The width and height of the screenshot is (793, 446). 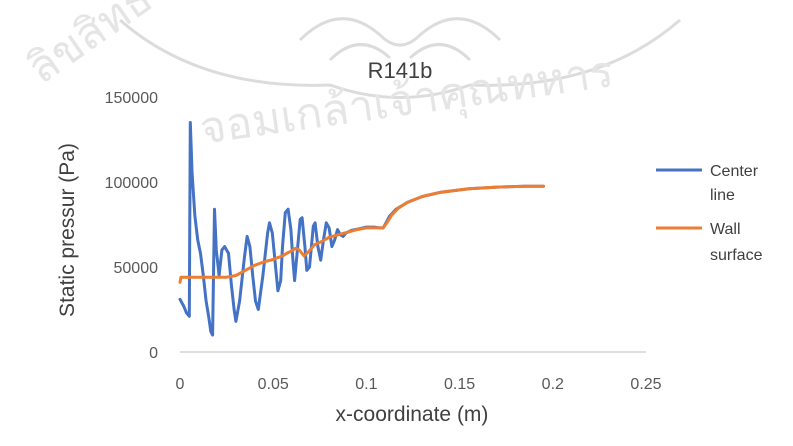 I want to click on legend: Center line Wall surface, so click(x=709, y=213).